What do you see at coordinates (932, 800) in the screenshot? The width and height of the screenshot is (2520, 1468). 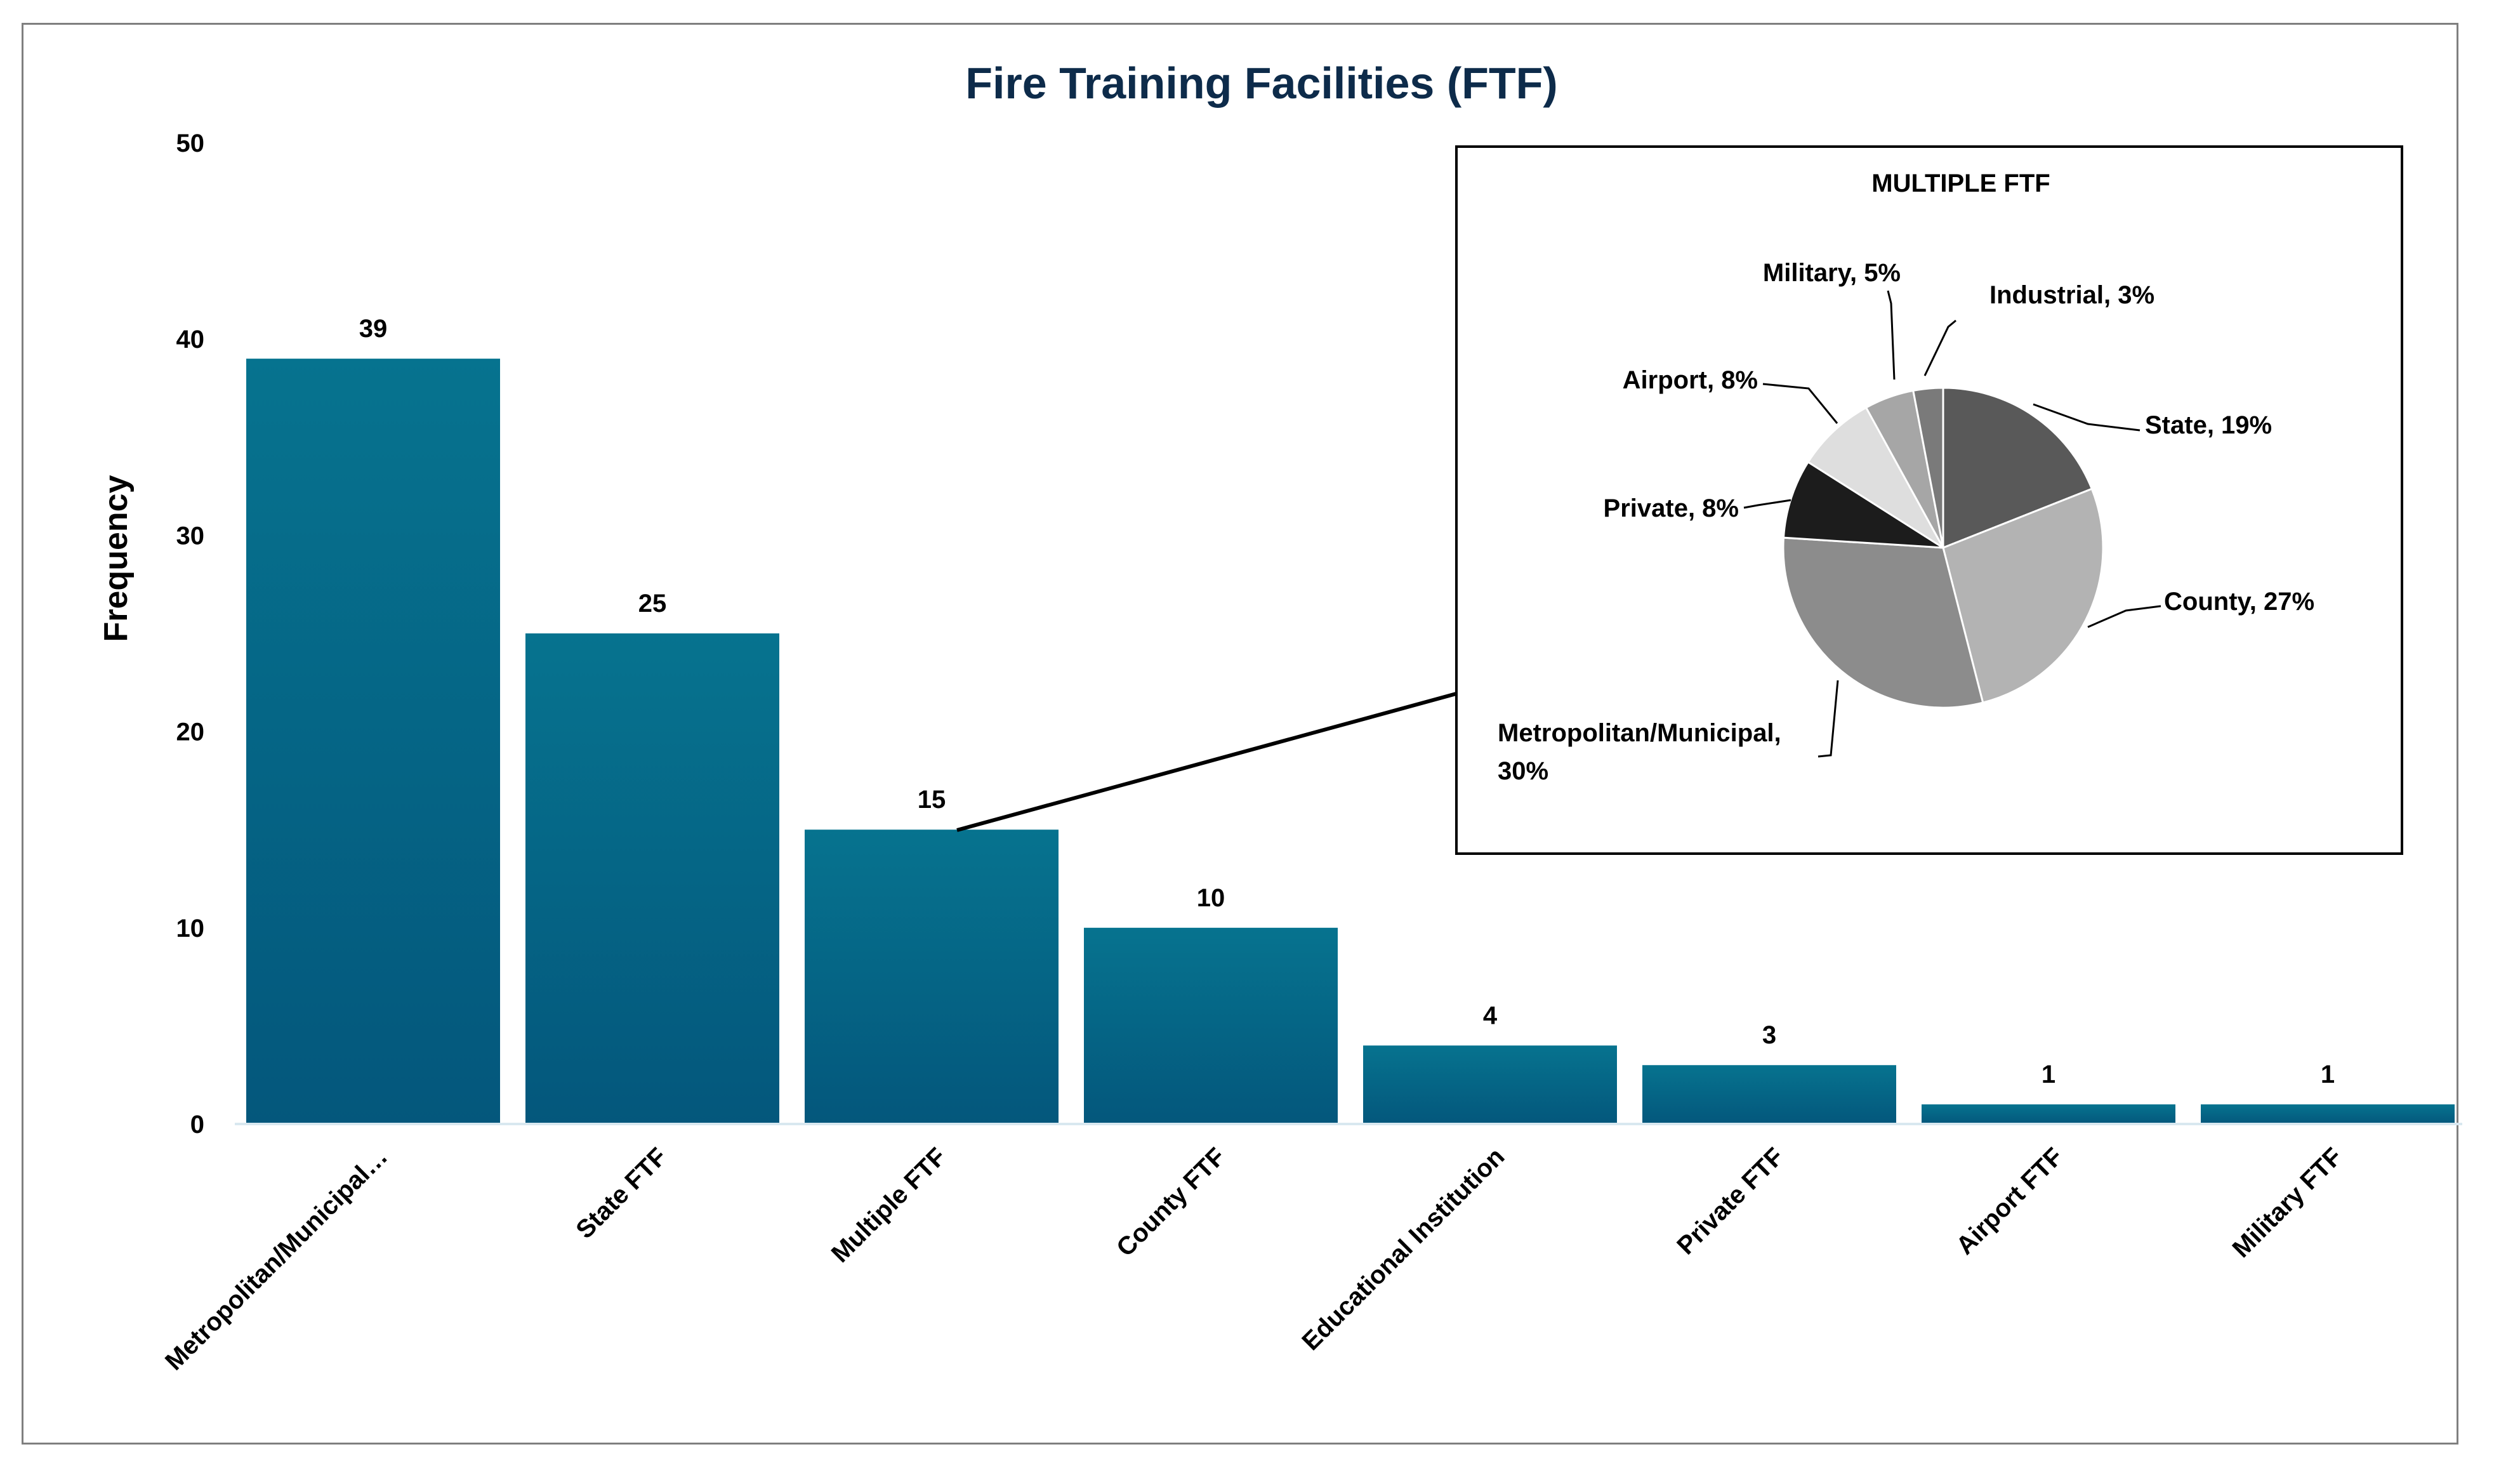 I see `data-label-2: 15` at bounding box center [932, 800].